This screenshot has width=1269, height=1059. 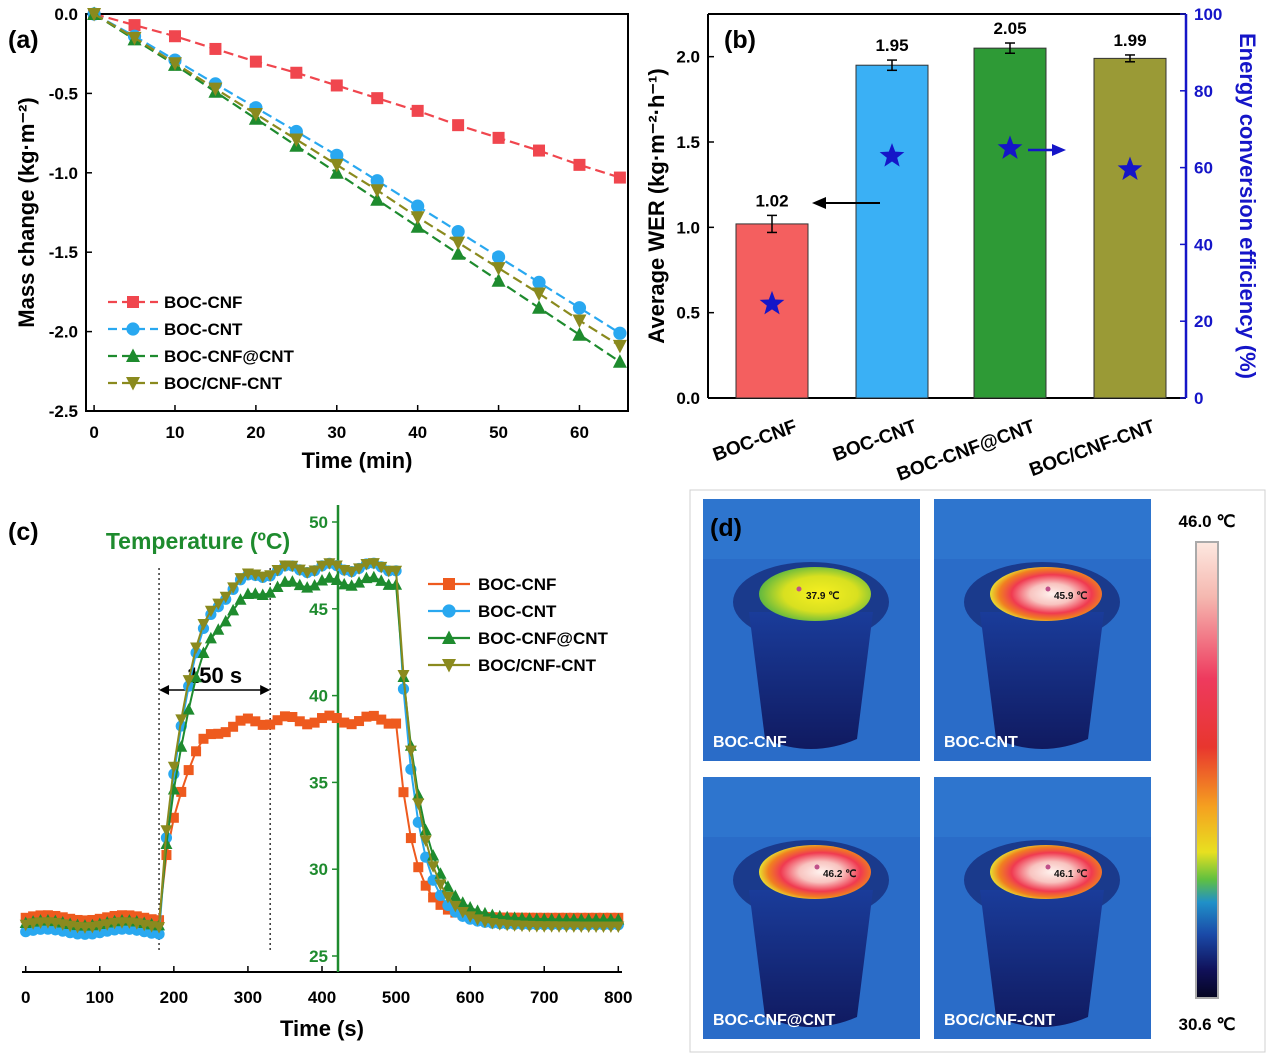 I want to click on y-tick-label-a: -1.5, so click(x=63, y=252).